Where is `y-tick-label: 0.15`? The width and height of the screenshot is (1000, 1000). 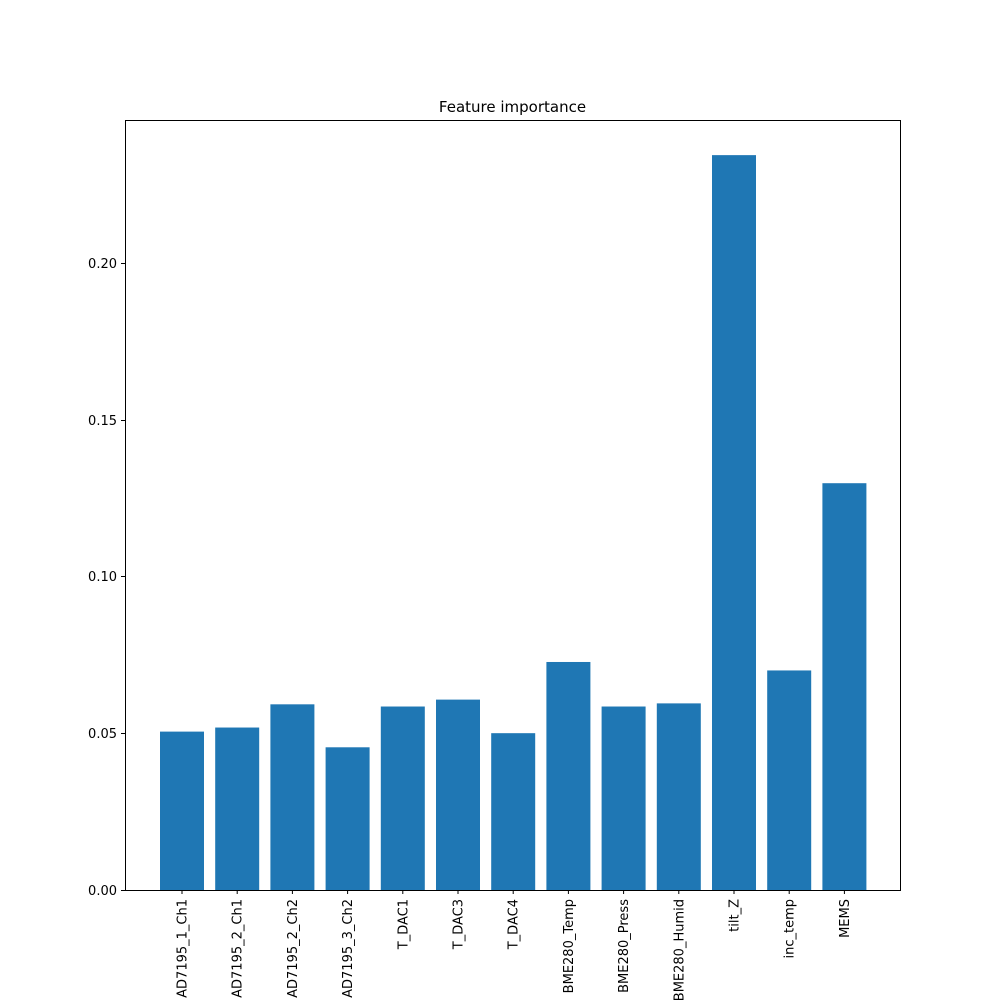 y-tick-label: 0.15 is located at coordinates (102, 421).